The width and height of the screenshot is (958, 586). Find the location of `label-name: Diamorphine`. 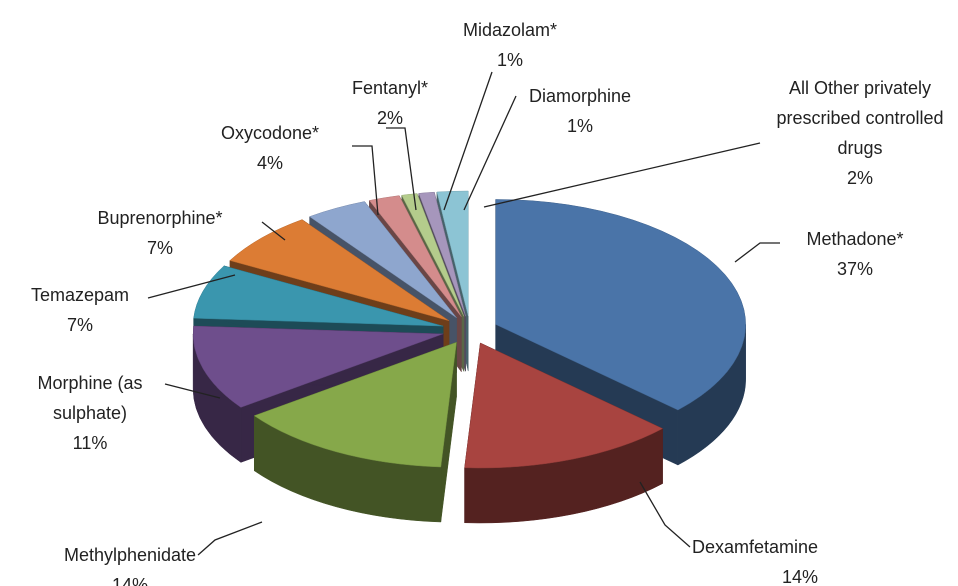

label-name: Diamorphine is located at coordinates (580, 96).